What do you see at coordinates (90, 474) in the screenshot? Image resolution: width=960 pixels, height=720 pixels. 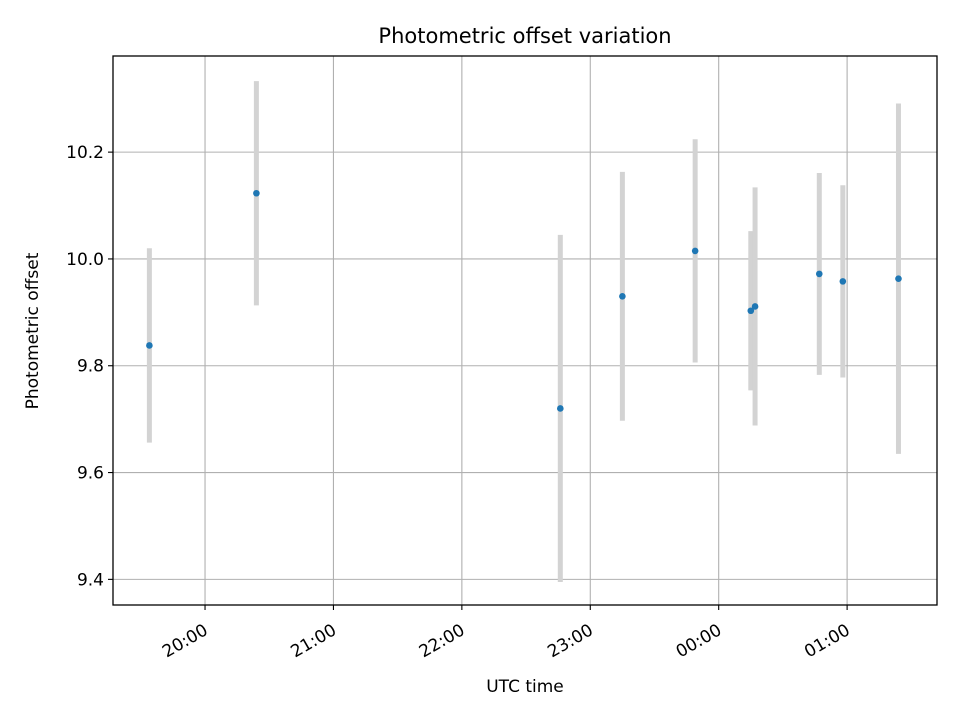 I see `y-tick-label: 9.6` at bounding box center [90, 474].